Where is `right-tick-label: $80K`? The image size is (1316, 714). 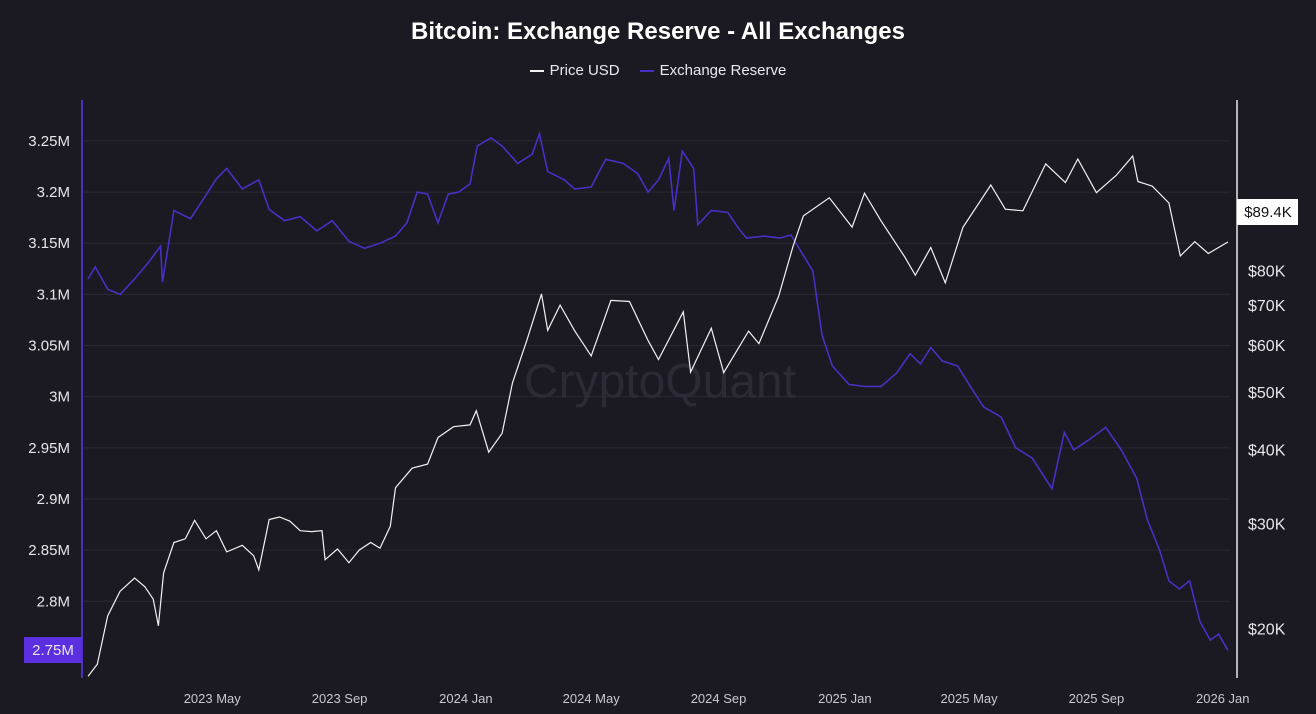
right-tick-label: $80K is located at coordinates (1267, 272).